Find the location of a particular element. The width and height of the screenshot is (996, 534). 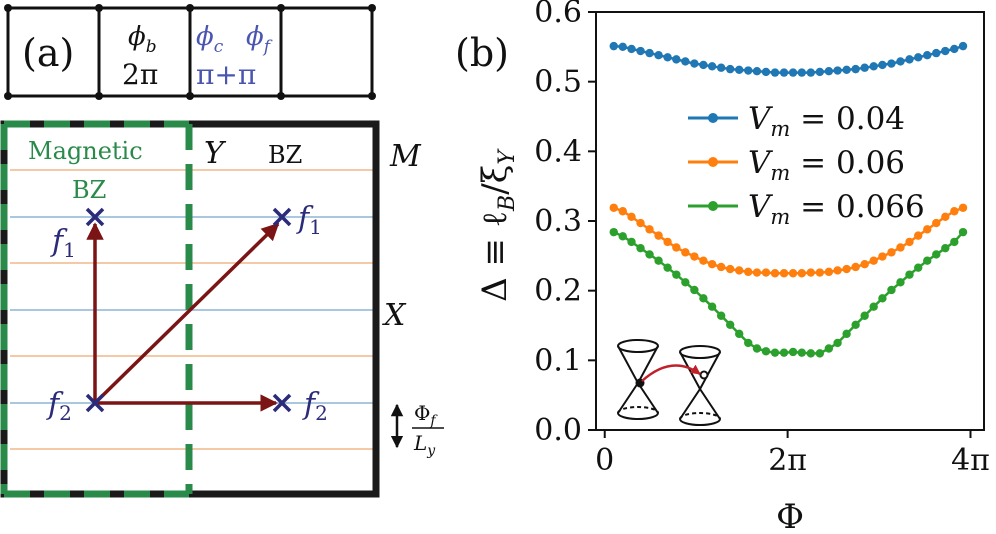

legend-label: Vm = 0.06 is located at coordinates (826, 165).